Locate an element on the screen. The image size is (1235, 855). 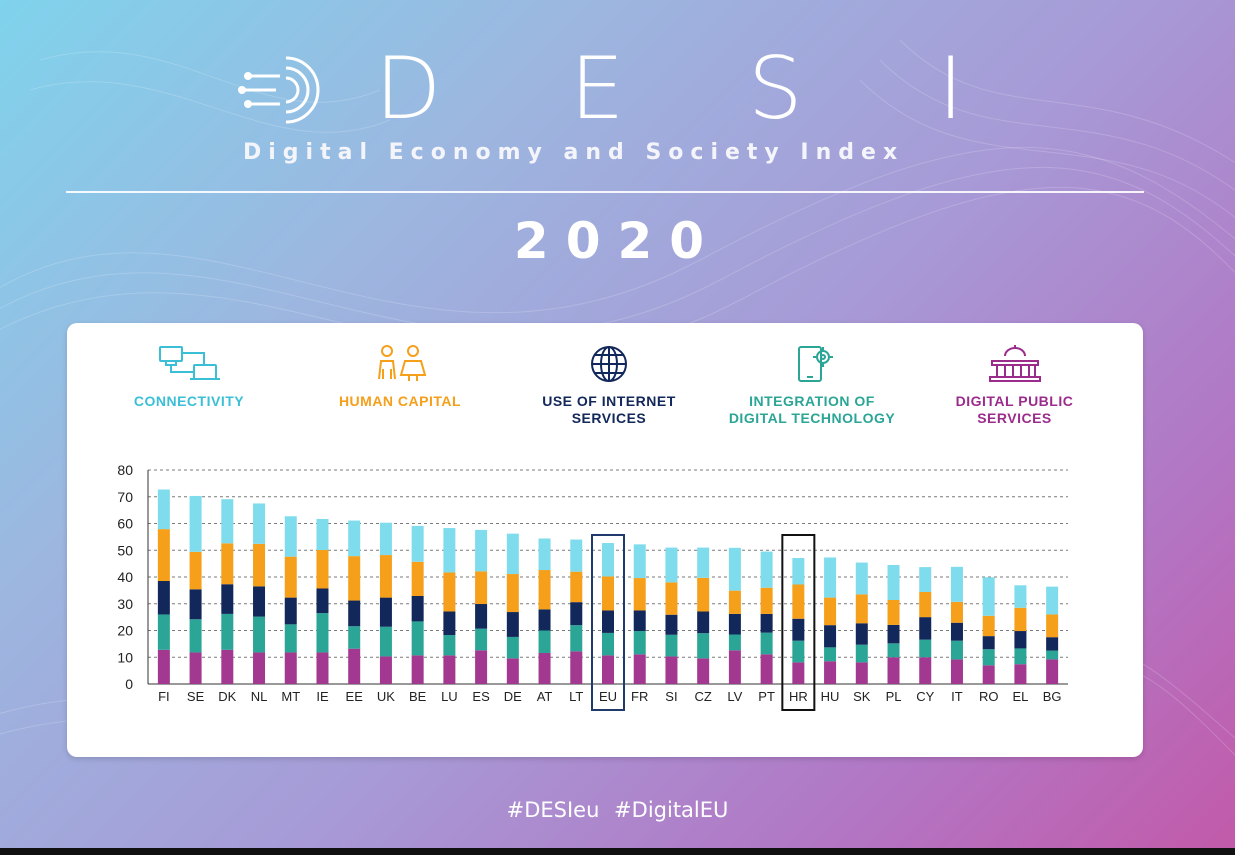
bottom-bar is located at coordinates (617, 851).